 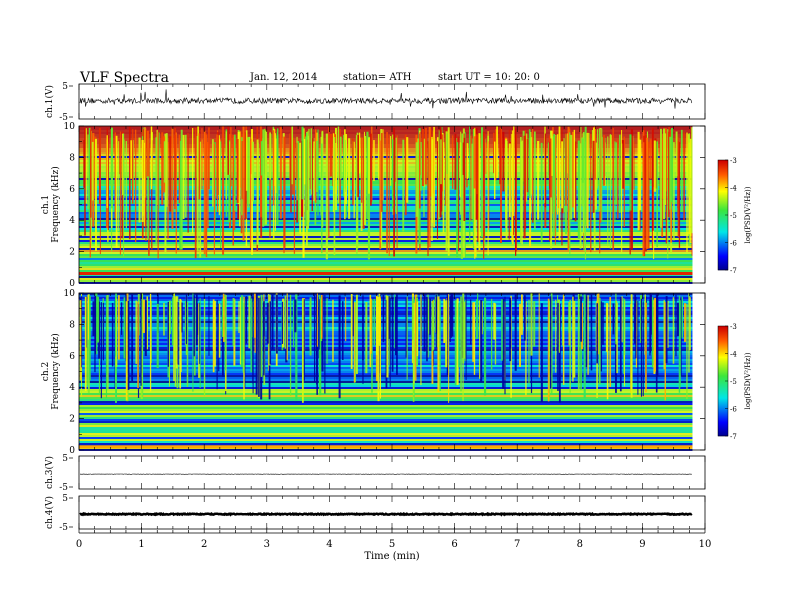 I want to click on x-tick-label: 0, so click(x=79, y=544).